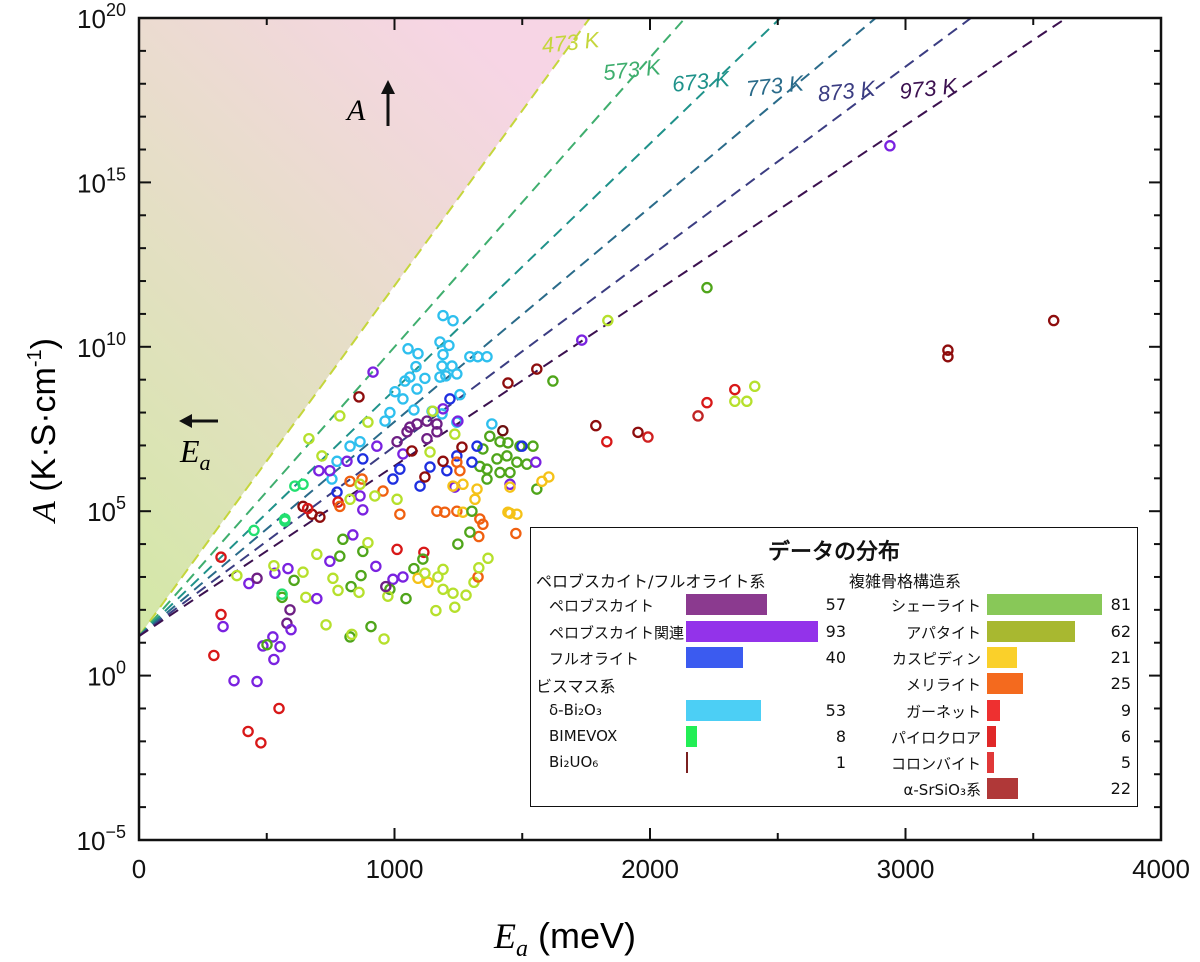 Image resolution: width=1200 pixels, height=962 pixels. Describe the element at coordinates (991, 763) in the screenshot. I see `legend-bar-co` at that location.